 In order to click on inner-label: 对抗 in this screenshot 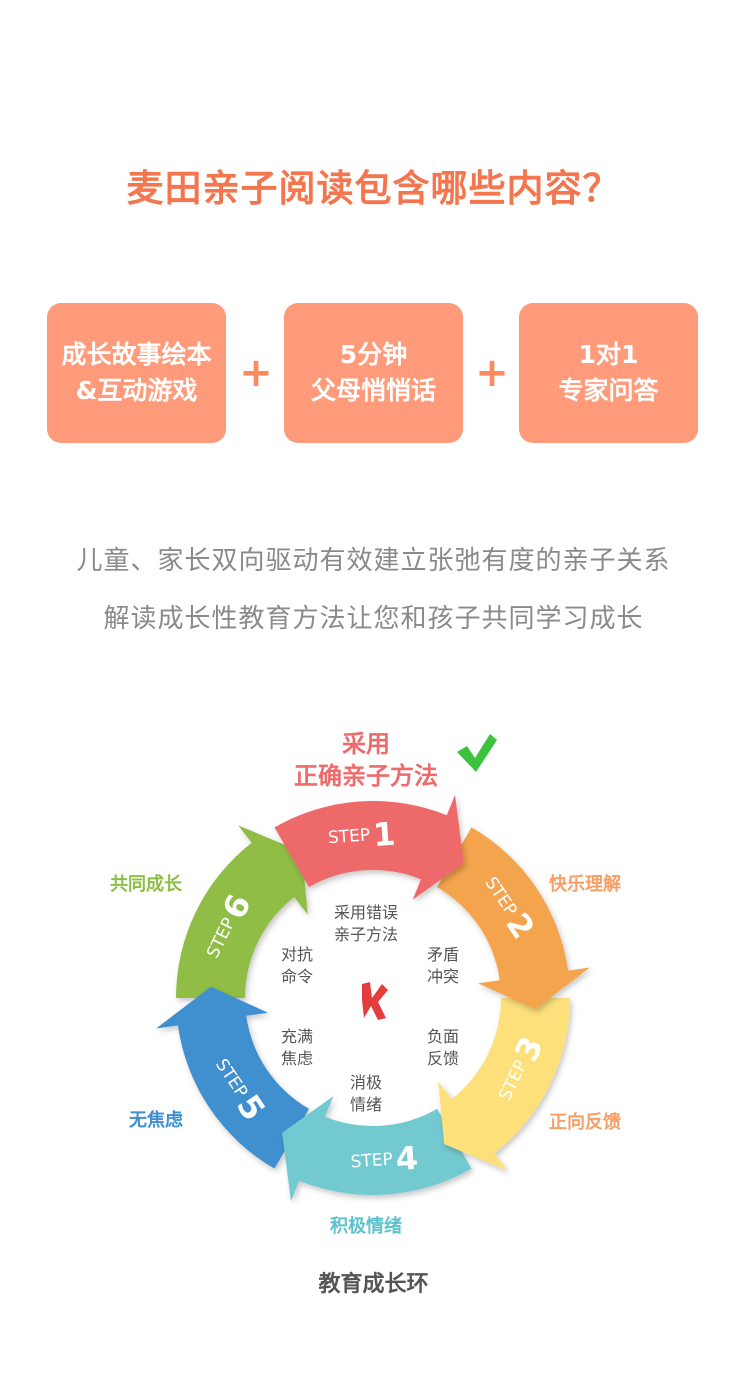, I will do `click(297, 954)`.